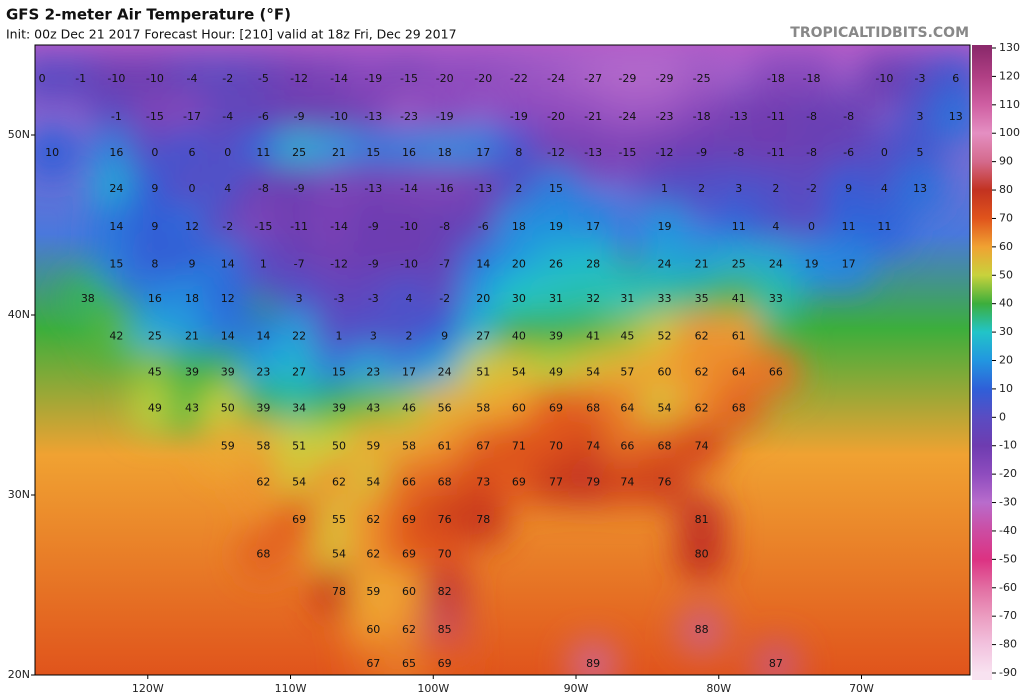 Image resolution: width=1024 pixels, height=696 pixels. Describe the element at coordinates (556, 264) in the screenshot. I see `station-temperature: 26` at that location.